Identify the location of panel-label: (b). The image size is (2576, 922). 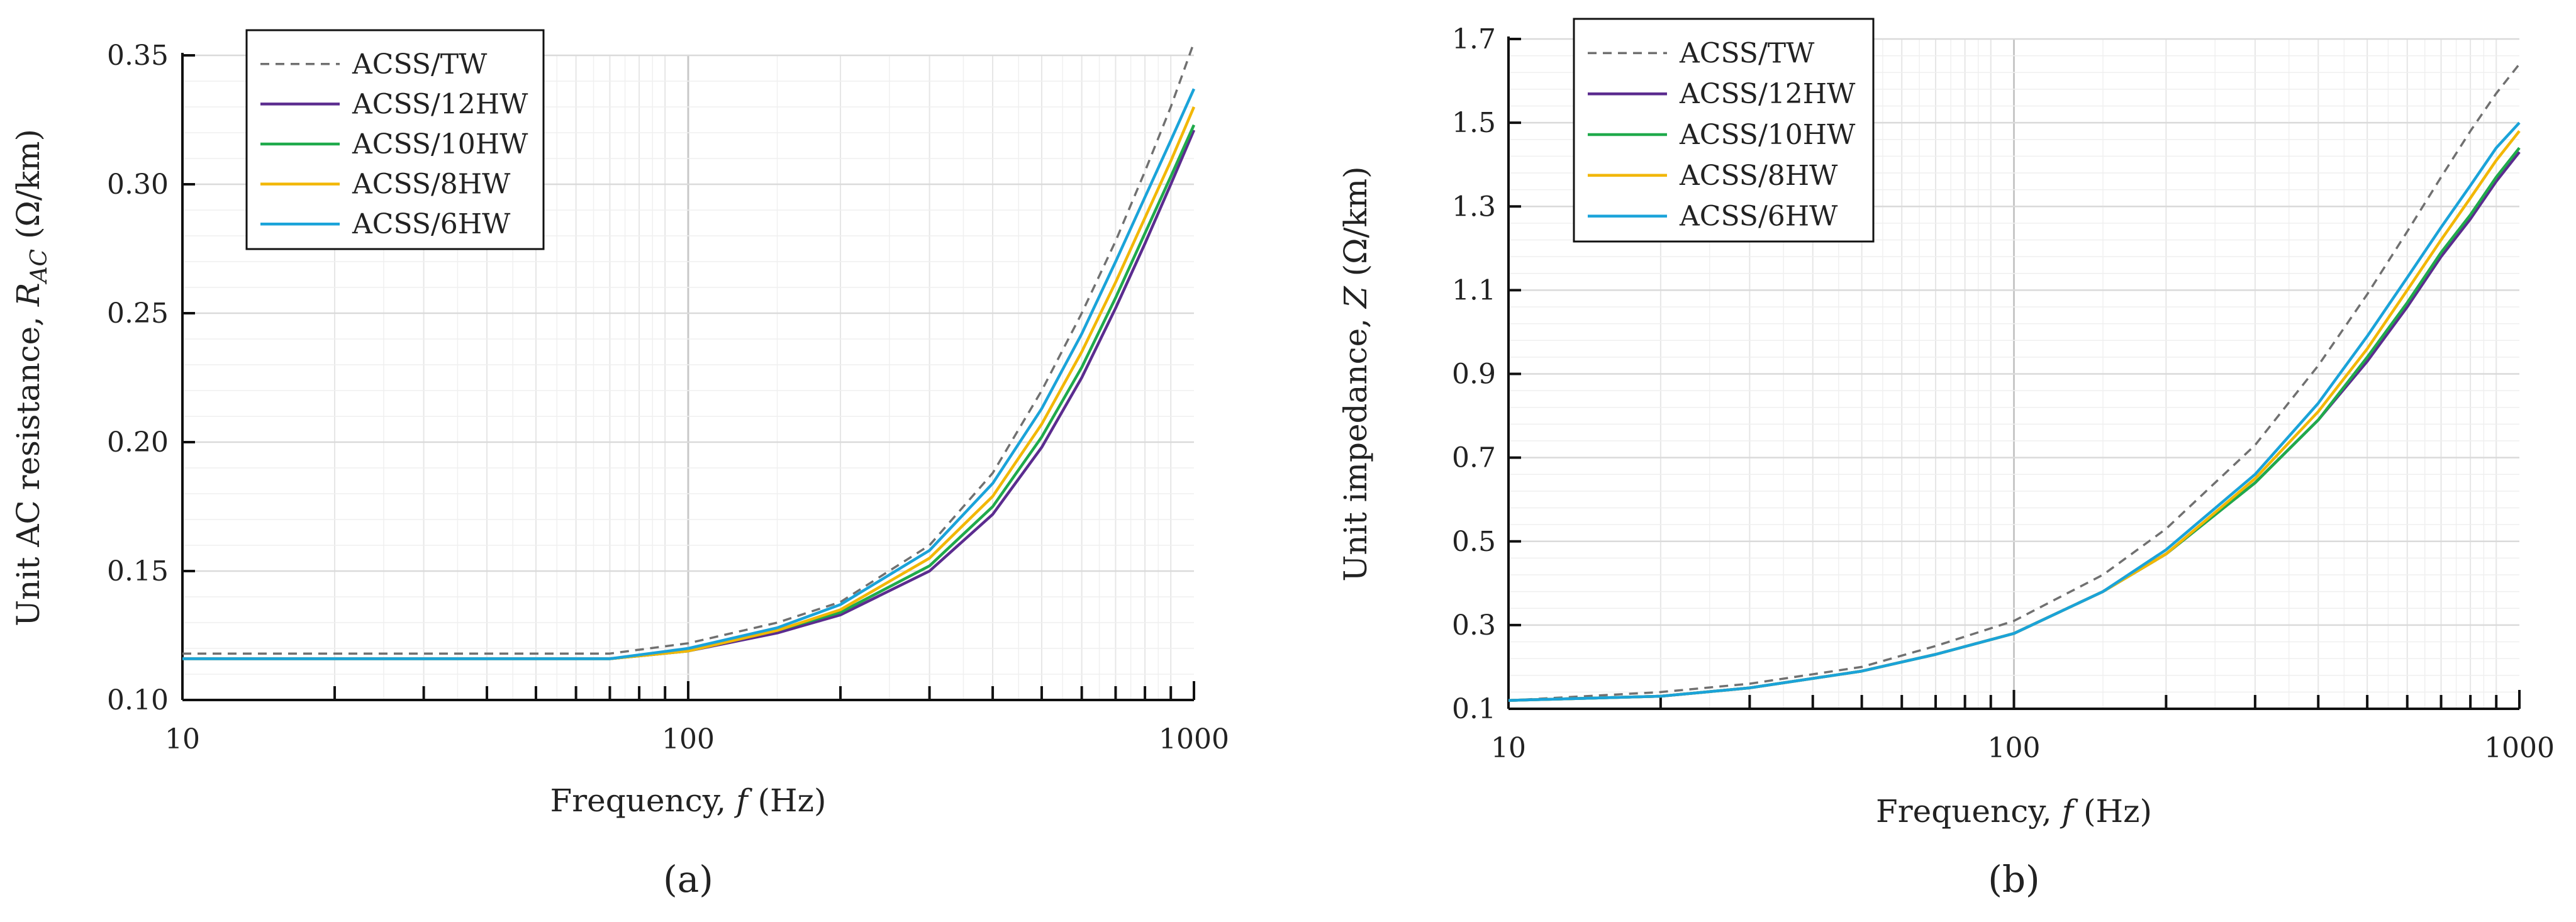
(2013, 879).